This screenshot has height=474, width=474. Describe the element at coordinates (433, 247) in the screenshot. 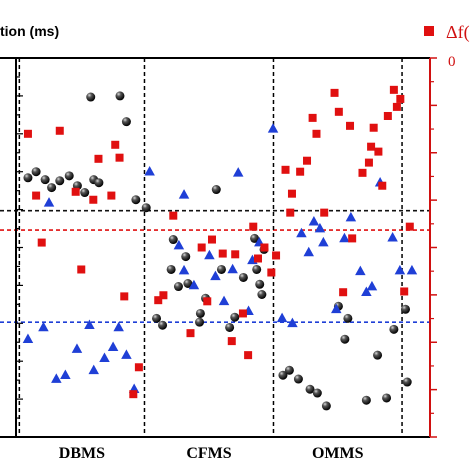

I see `right-axis-ticks` at that location.